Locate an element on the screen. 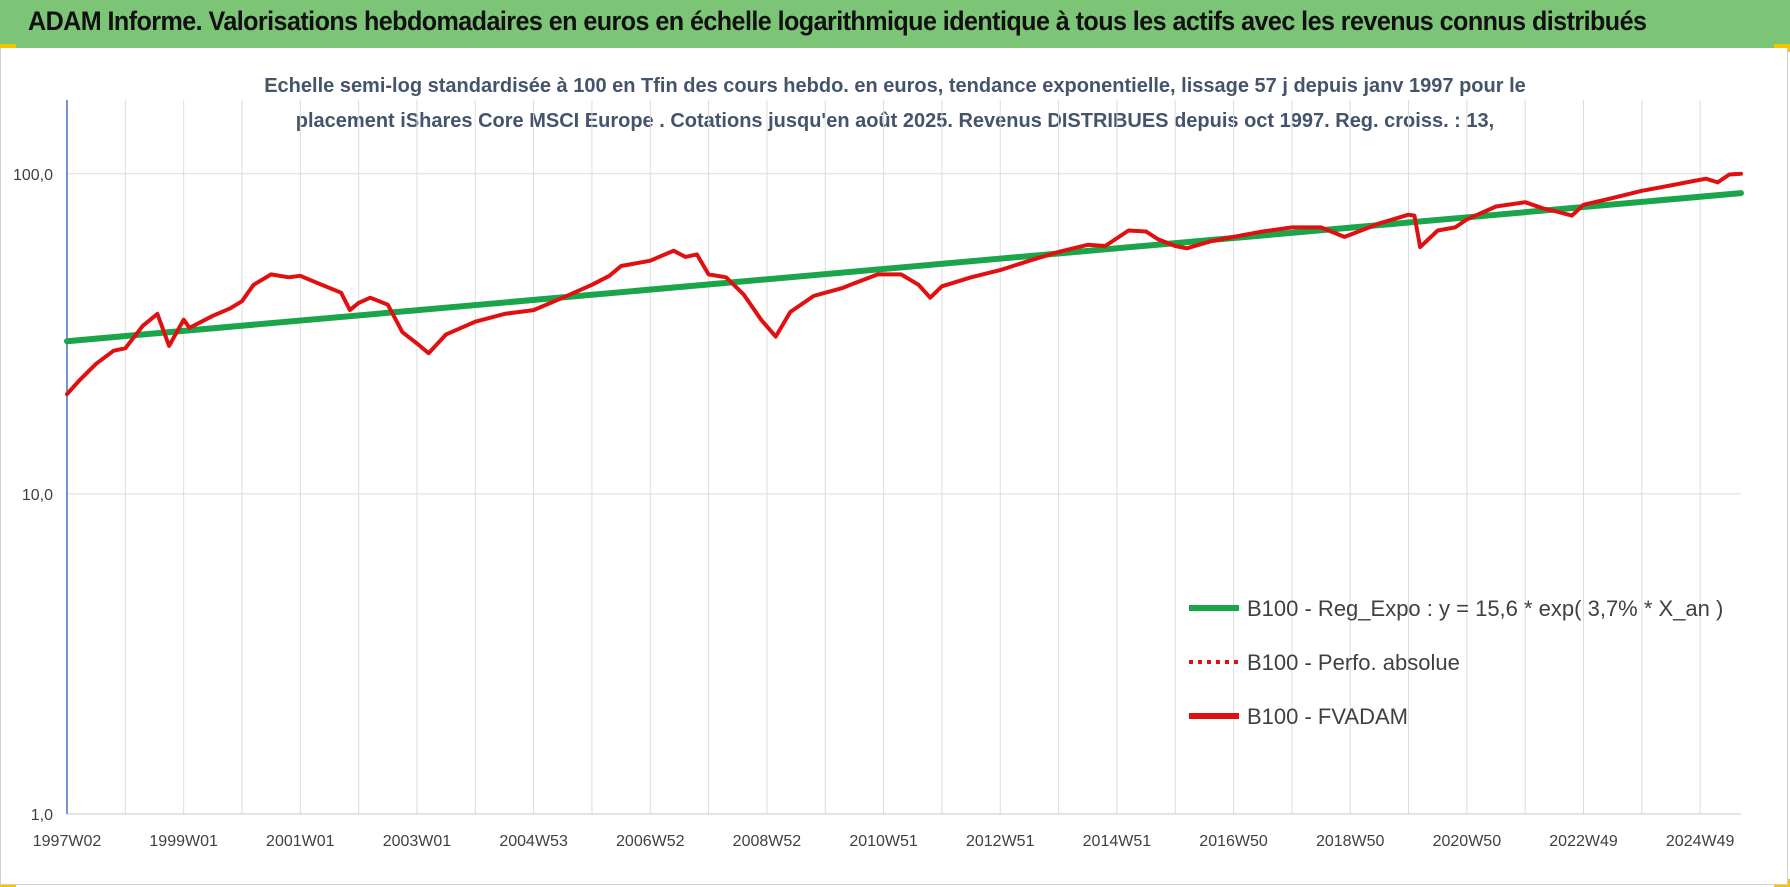 The image size is (1790, 887). x-tick-label: 1999W01 is located at coordinates (183, 841).